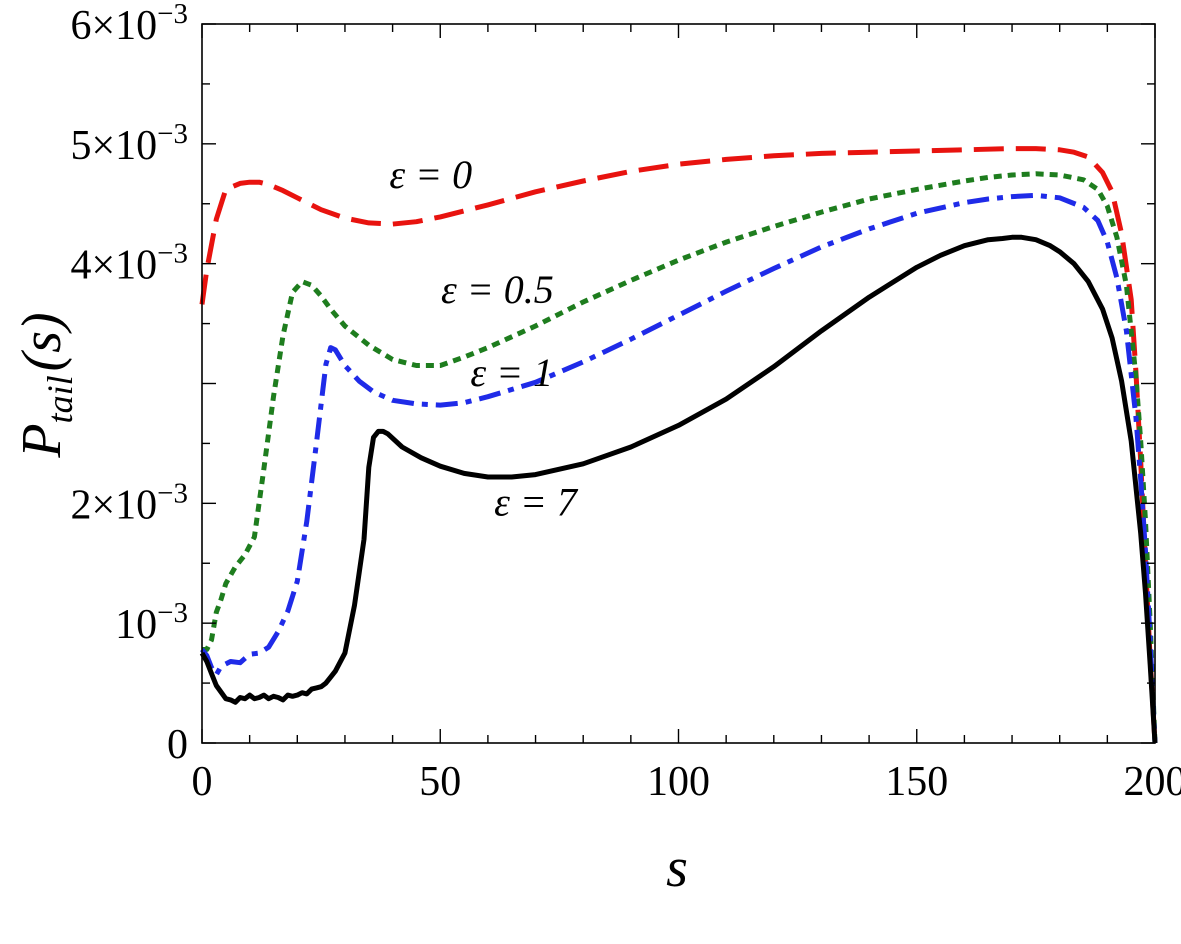 This screenshot has width=1181, height=944. I want to click on y-axis-label-base: P, so click(42, 440).